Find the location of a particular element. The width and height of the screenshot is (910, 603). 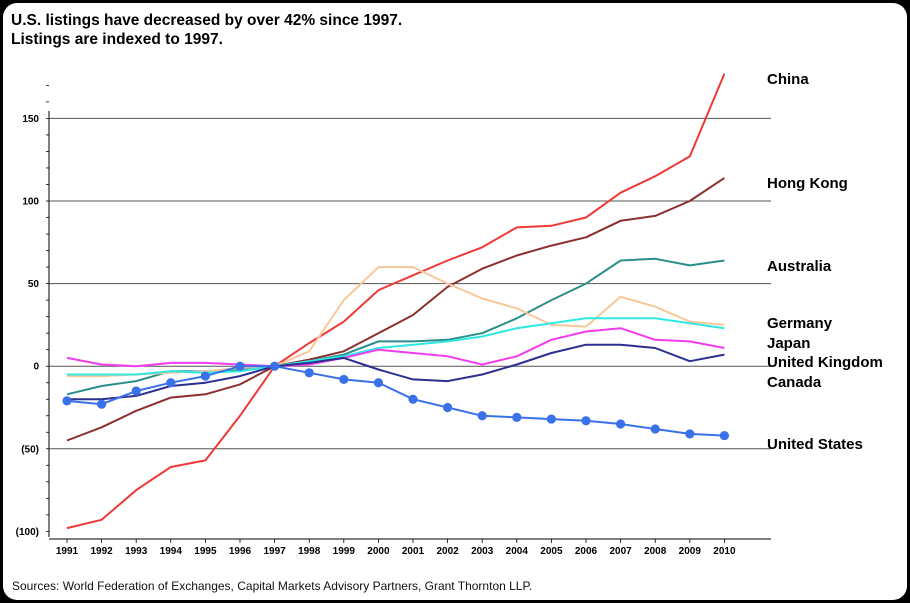

legend-label-united-states: United States is located at coordinates (815, 444).